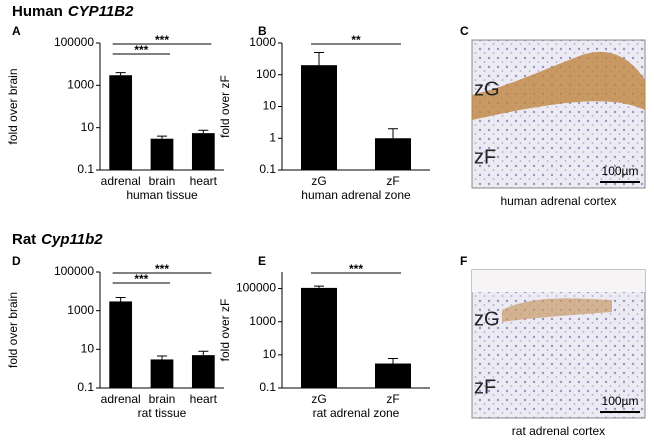  I want to click on panel-letter: D, so click(16, 261).